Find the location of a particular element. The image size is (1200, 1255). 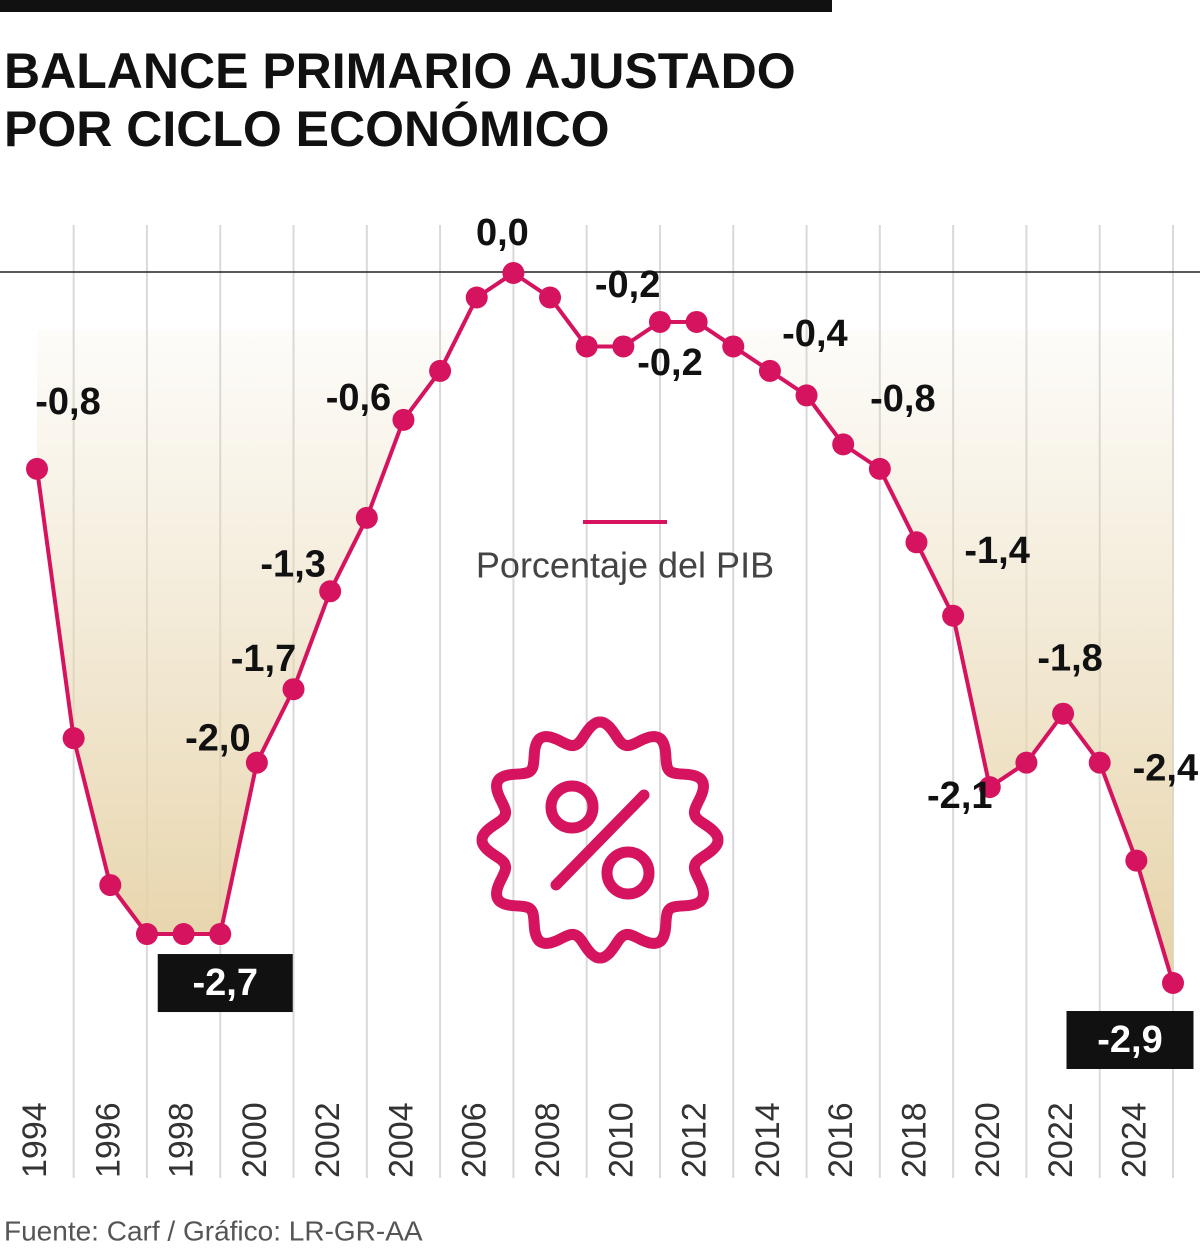

x-tick-label: 1998 is located at coordinates (182, 1140).